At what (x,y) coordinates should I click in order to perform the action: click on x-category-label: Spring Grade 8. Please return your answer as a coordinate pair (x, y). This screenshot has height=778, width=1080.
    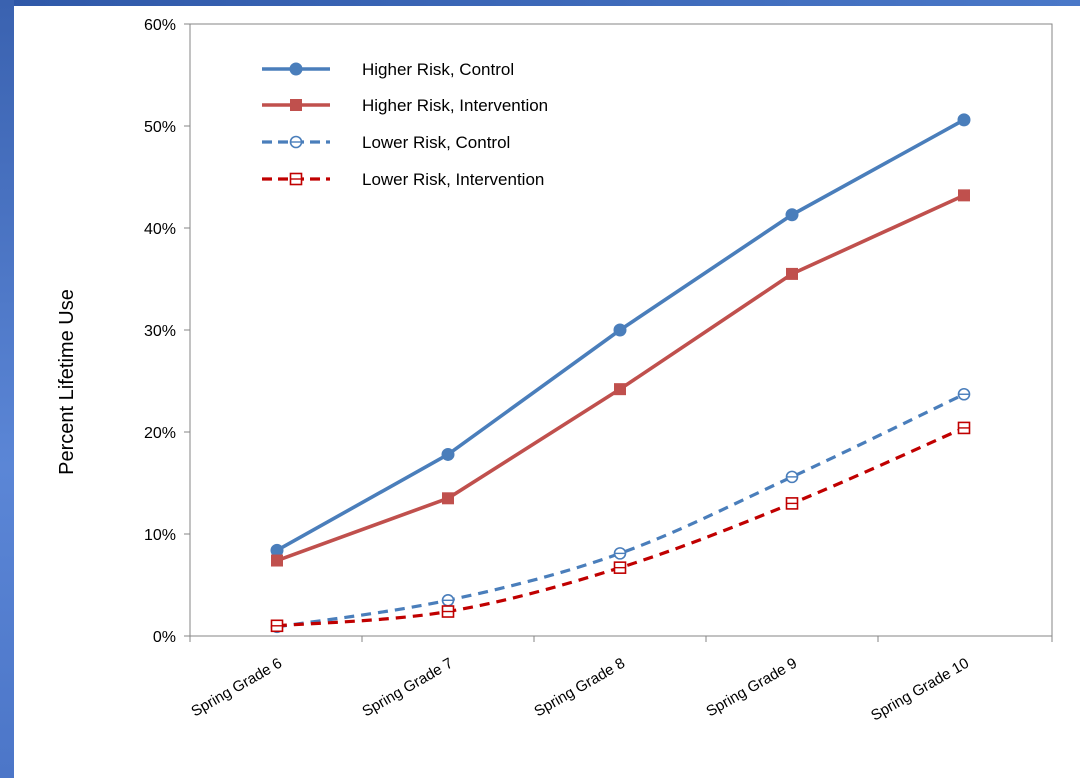
    Looking at the image, I should click on (579, 688).